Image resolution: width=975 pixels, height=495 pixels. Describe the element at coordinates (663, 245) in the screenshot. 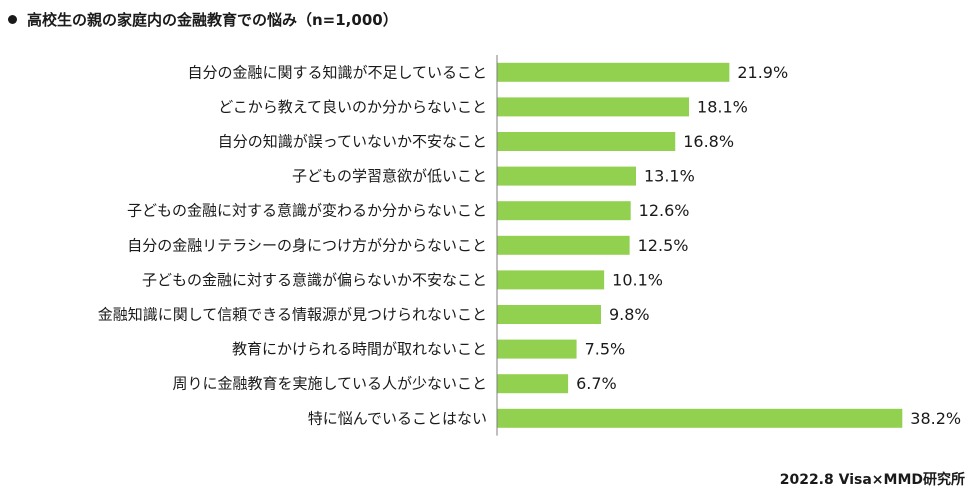

I see `value-label: 12.5%` at that location.